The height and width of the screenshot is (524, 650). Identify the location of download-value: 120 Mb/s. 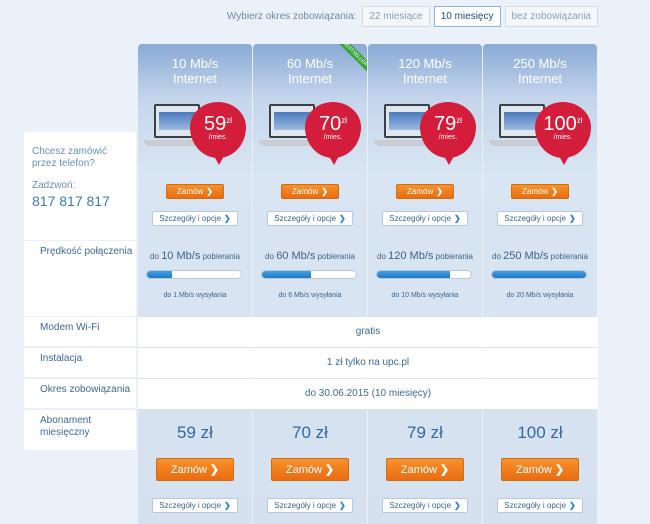
(411, 256).